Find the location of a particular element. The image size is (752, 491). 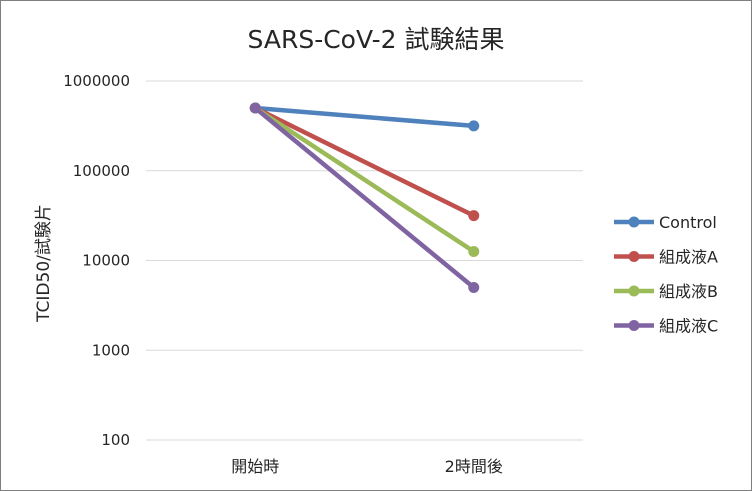

legend-item: 組成液A is located at coordinates (666, 257).